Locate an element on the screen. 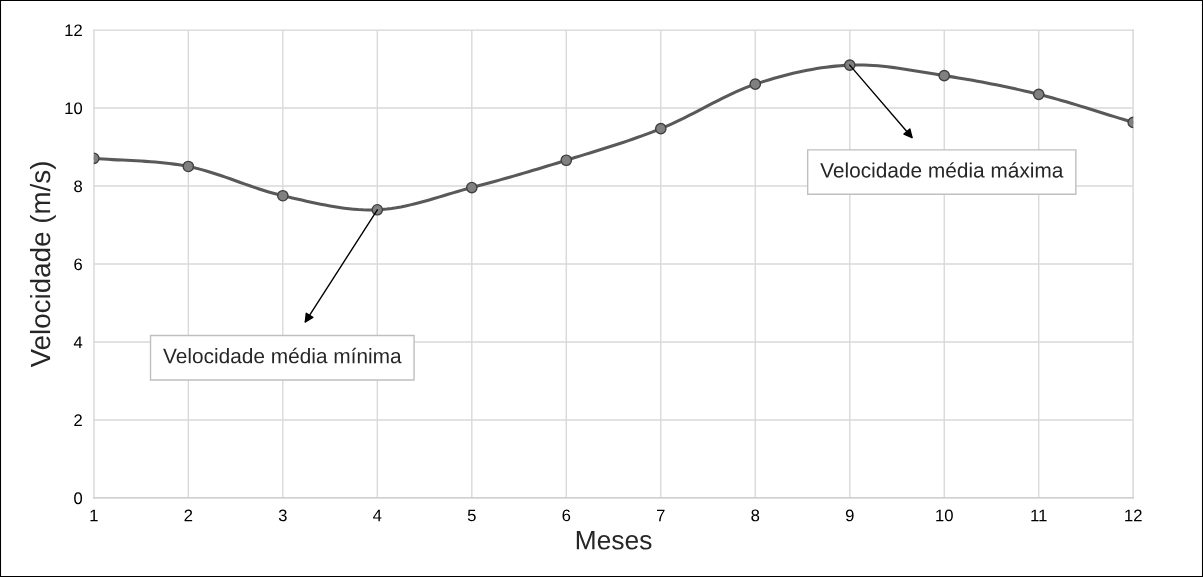 The height and width of the screenshot is (577, 1203). annotation: Velocidade média máxima is located at coordinates (942, 170).